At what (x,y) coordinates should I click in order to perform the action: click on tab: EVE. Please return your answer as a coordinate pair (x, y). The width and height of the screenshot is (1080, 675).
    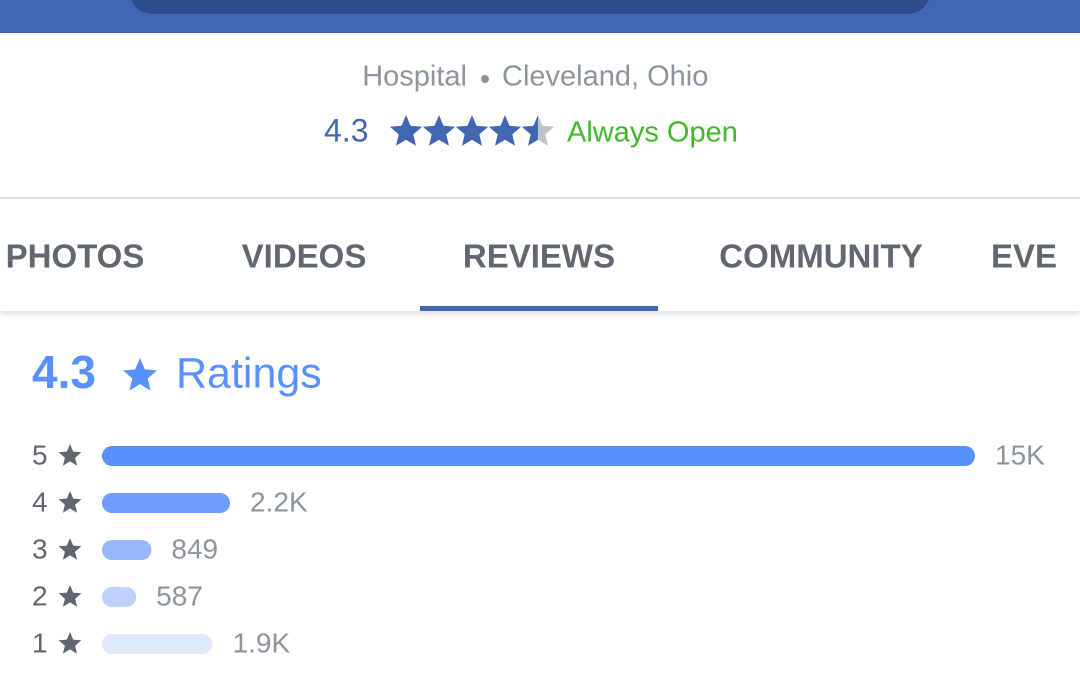
    Looking at the image, I should click on (1024, 256).